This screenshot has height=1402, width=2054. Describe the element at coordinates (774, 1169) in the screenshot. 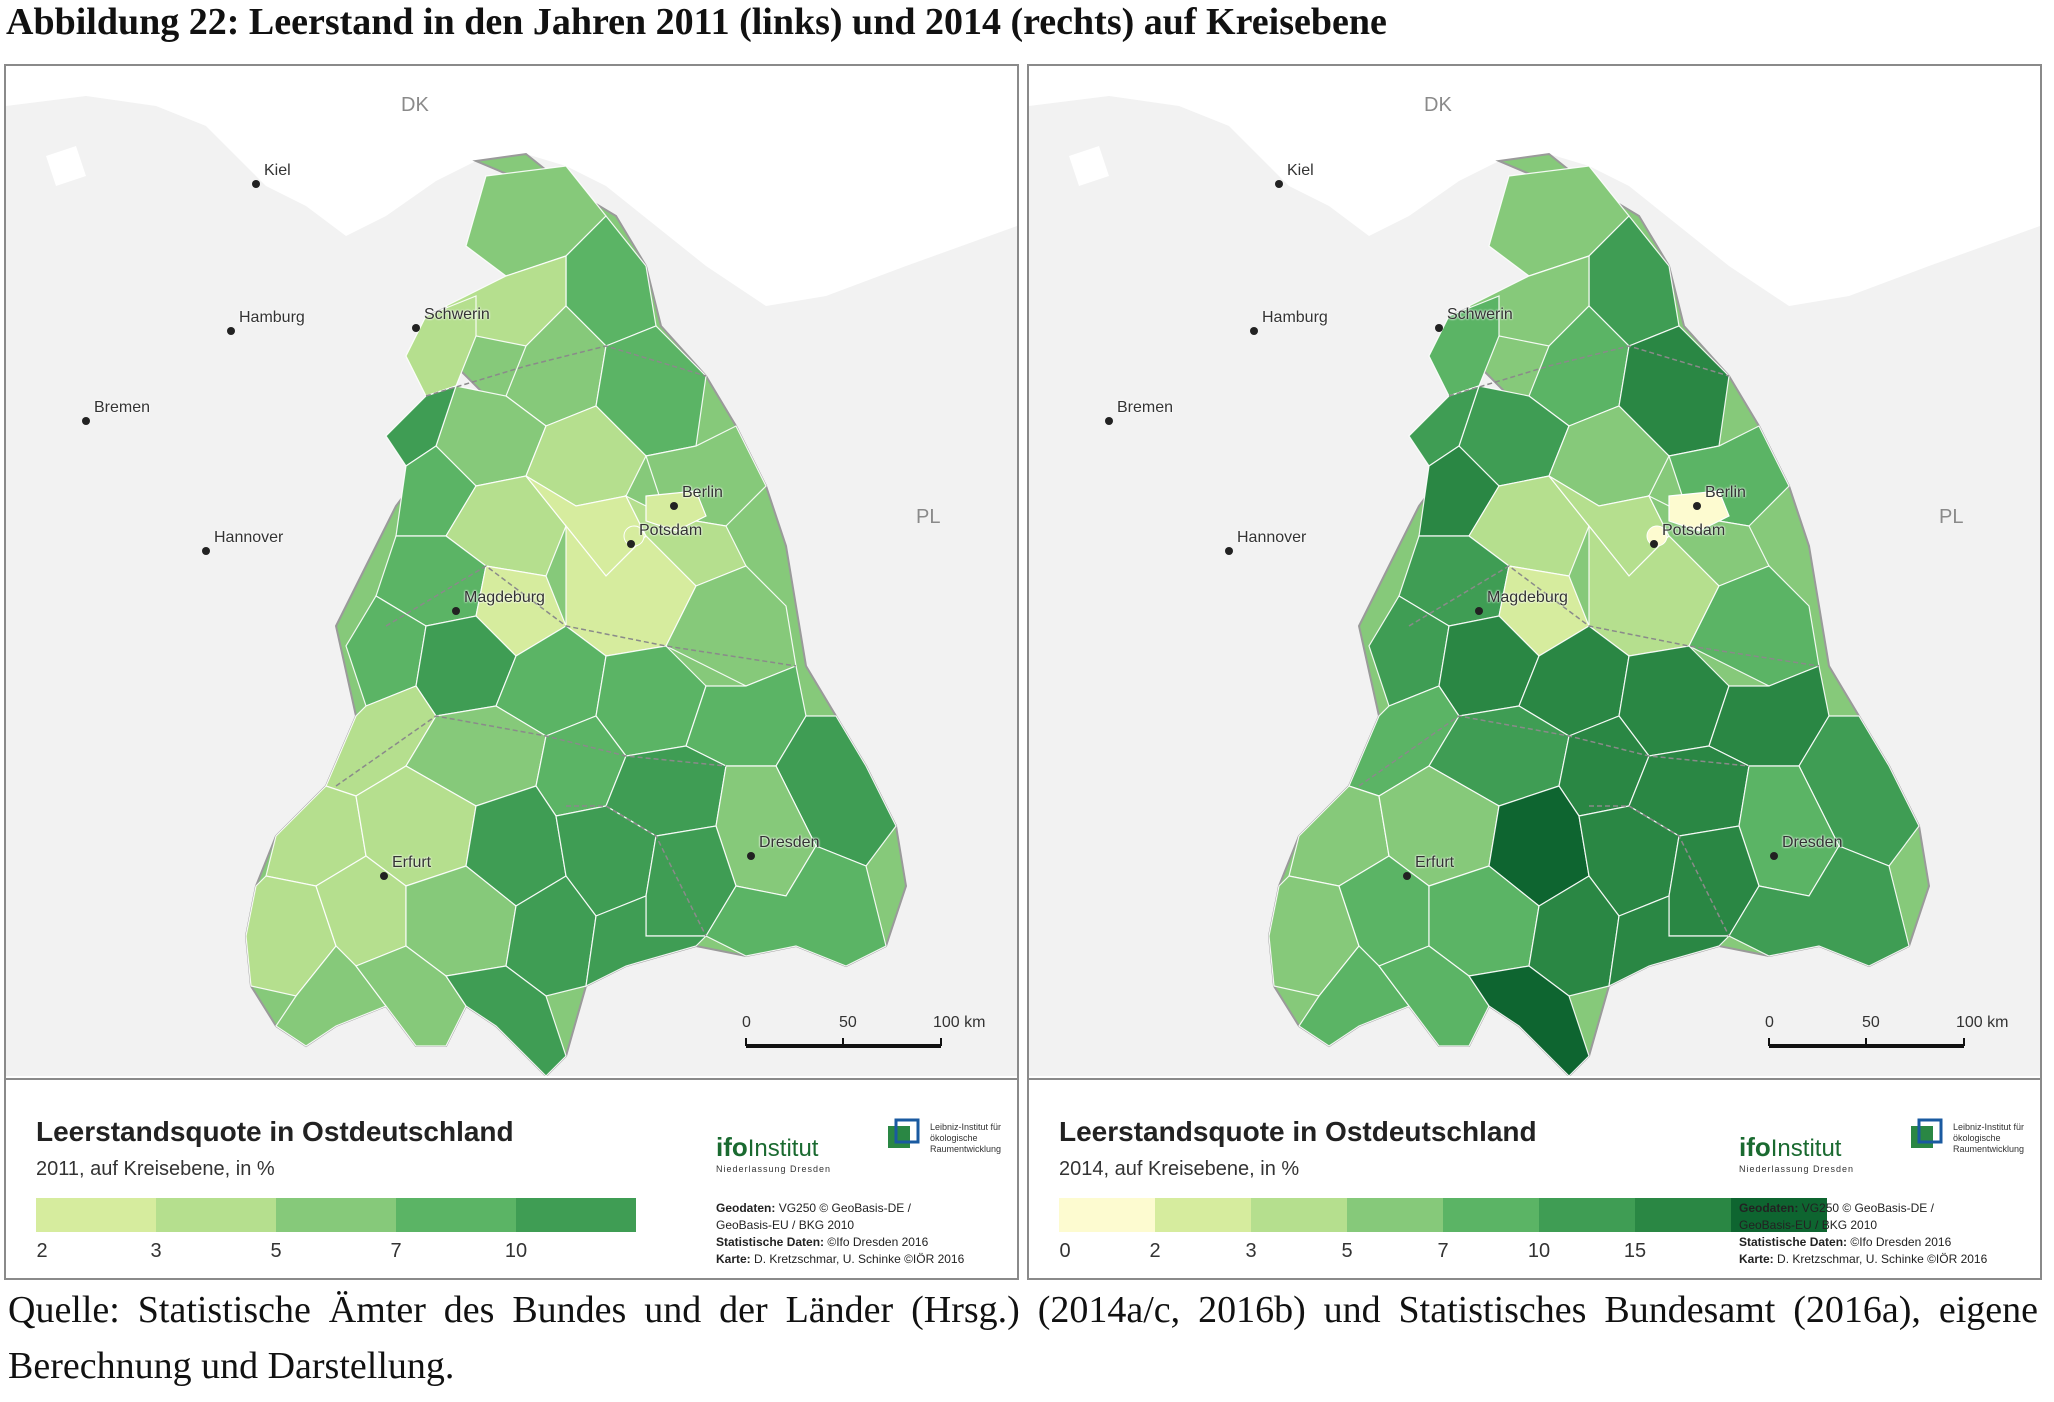

I see `ifo-logo-subtitle: Niederlassung Dresden` at that location.